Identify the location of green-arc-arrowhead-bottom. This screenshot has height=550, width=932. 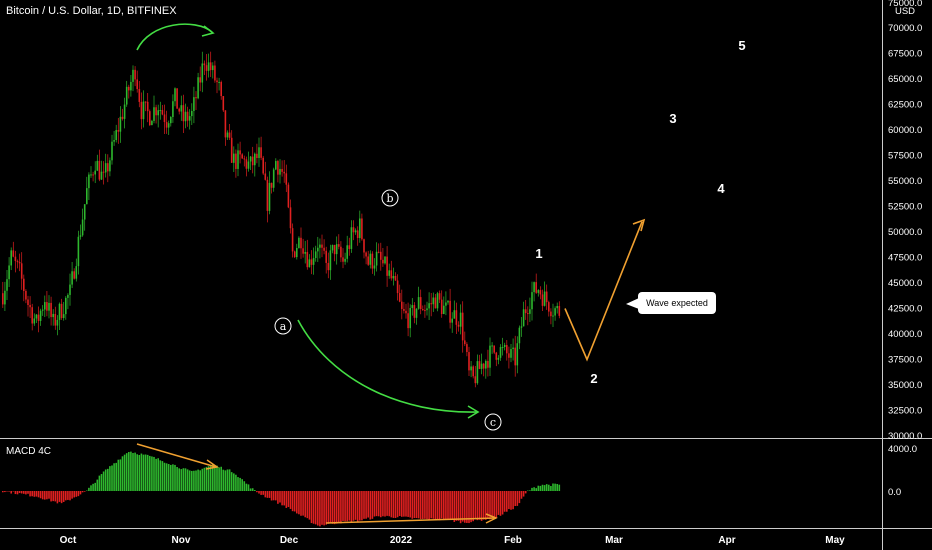
(473, 412).